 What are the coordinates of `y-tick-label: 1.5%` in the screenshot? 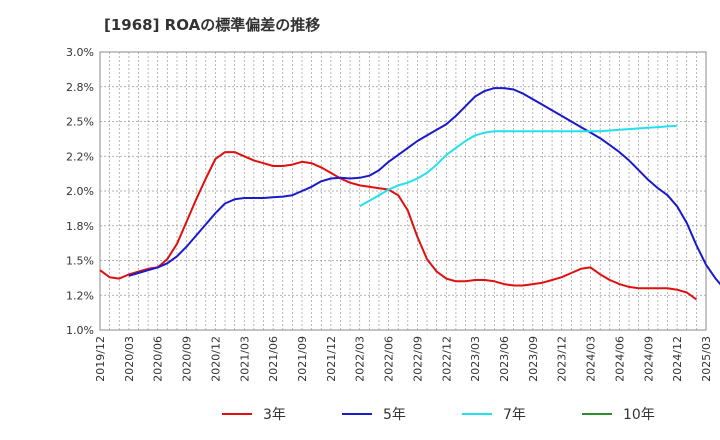 It's located at (80, 261).